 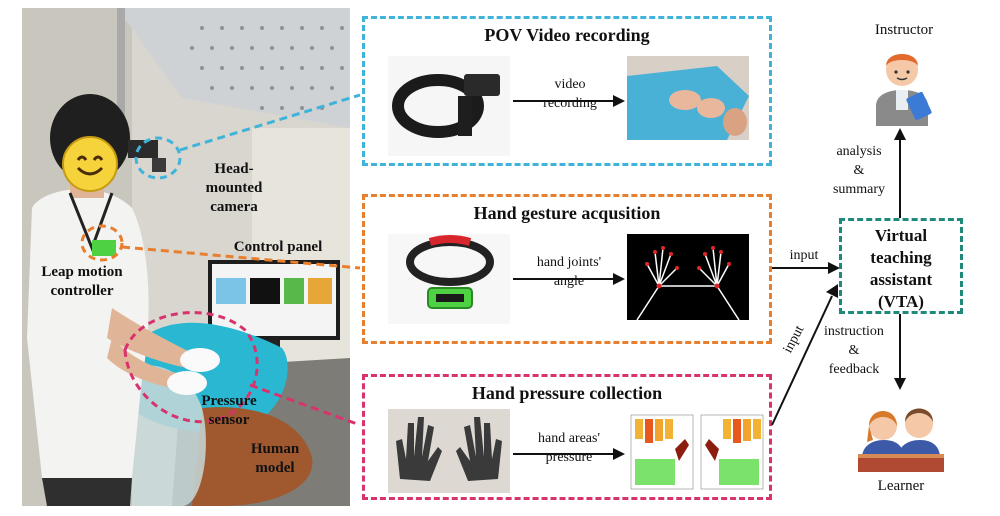 I want to click on pressure-arrow-label: hand areas' pressure, so click(x=569, y=448).